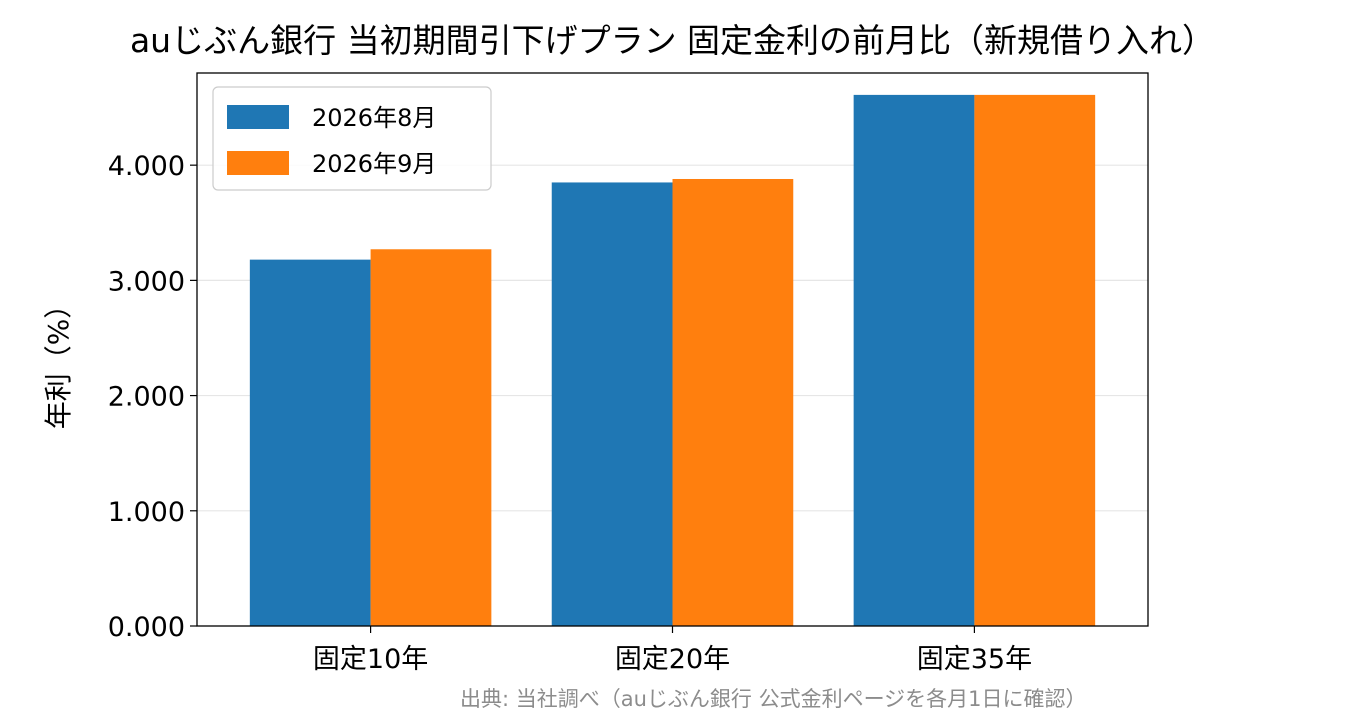  I want to click on y-axis-label: 年利（%）, so click(58, 360).